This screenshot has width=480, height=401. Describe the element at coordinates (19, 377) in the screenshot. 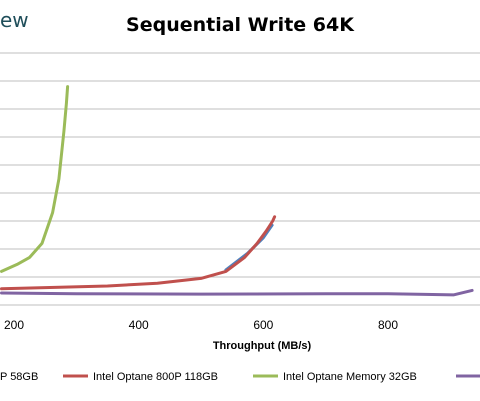

I see `legend-label-0: P 58GB` at that location.